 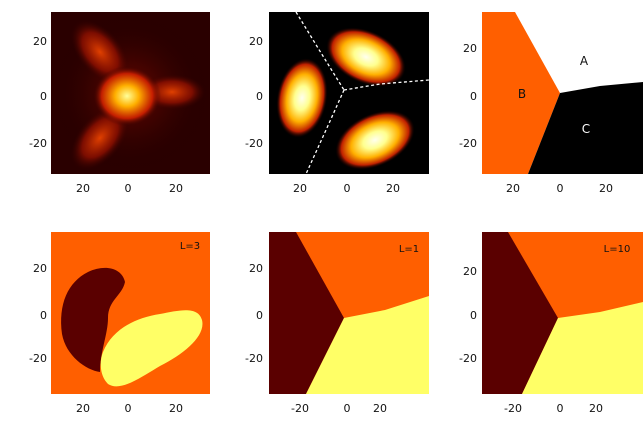 I want to click on panel-3-region-b, so click(x=521, y=93).